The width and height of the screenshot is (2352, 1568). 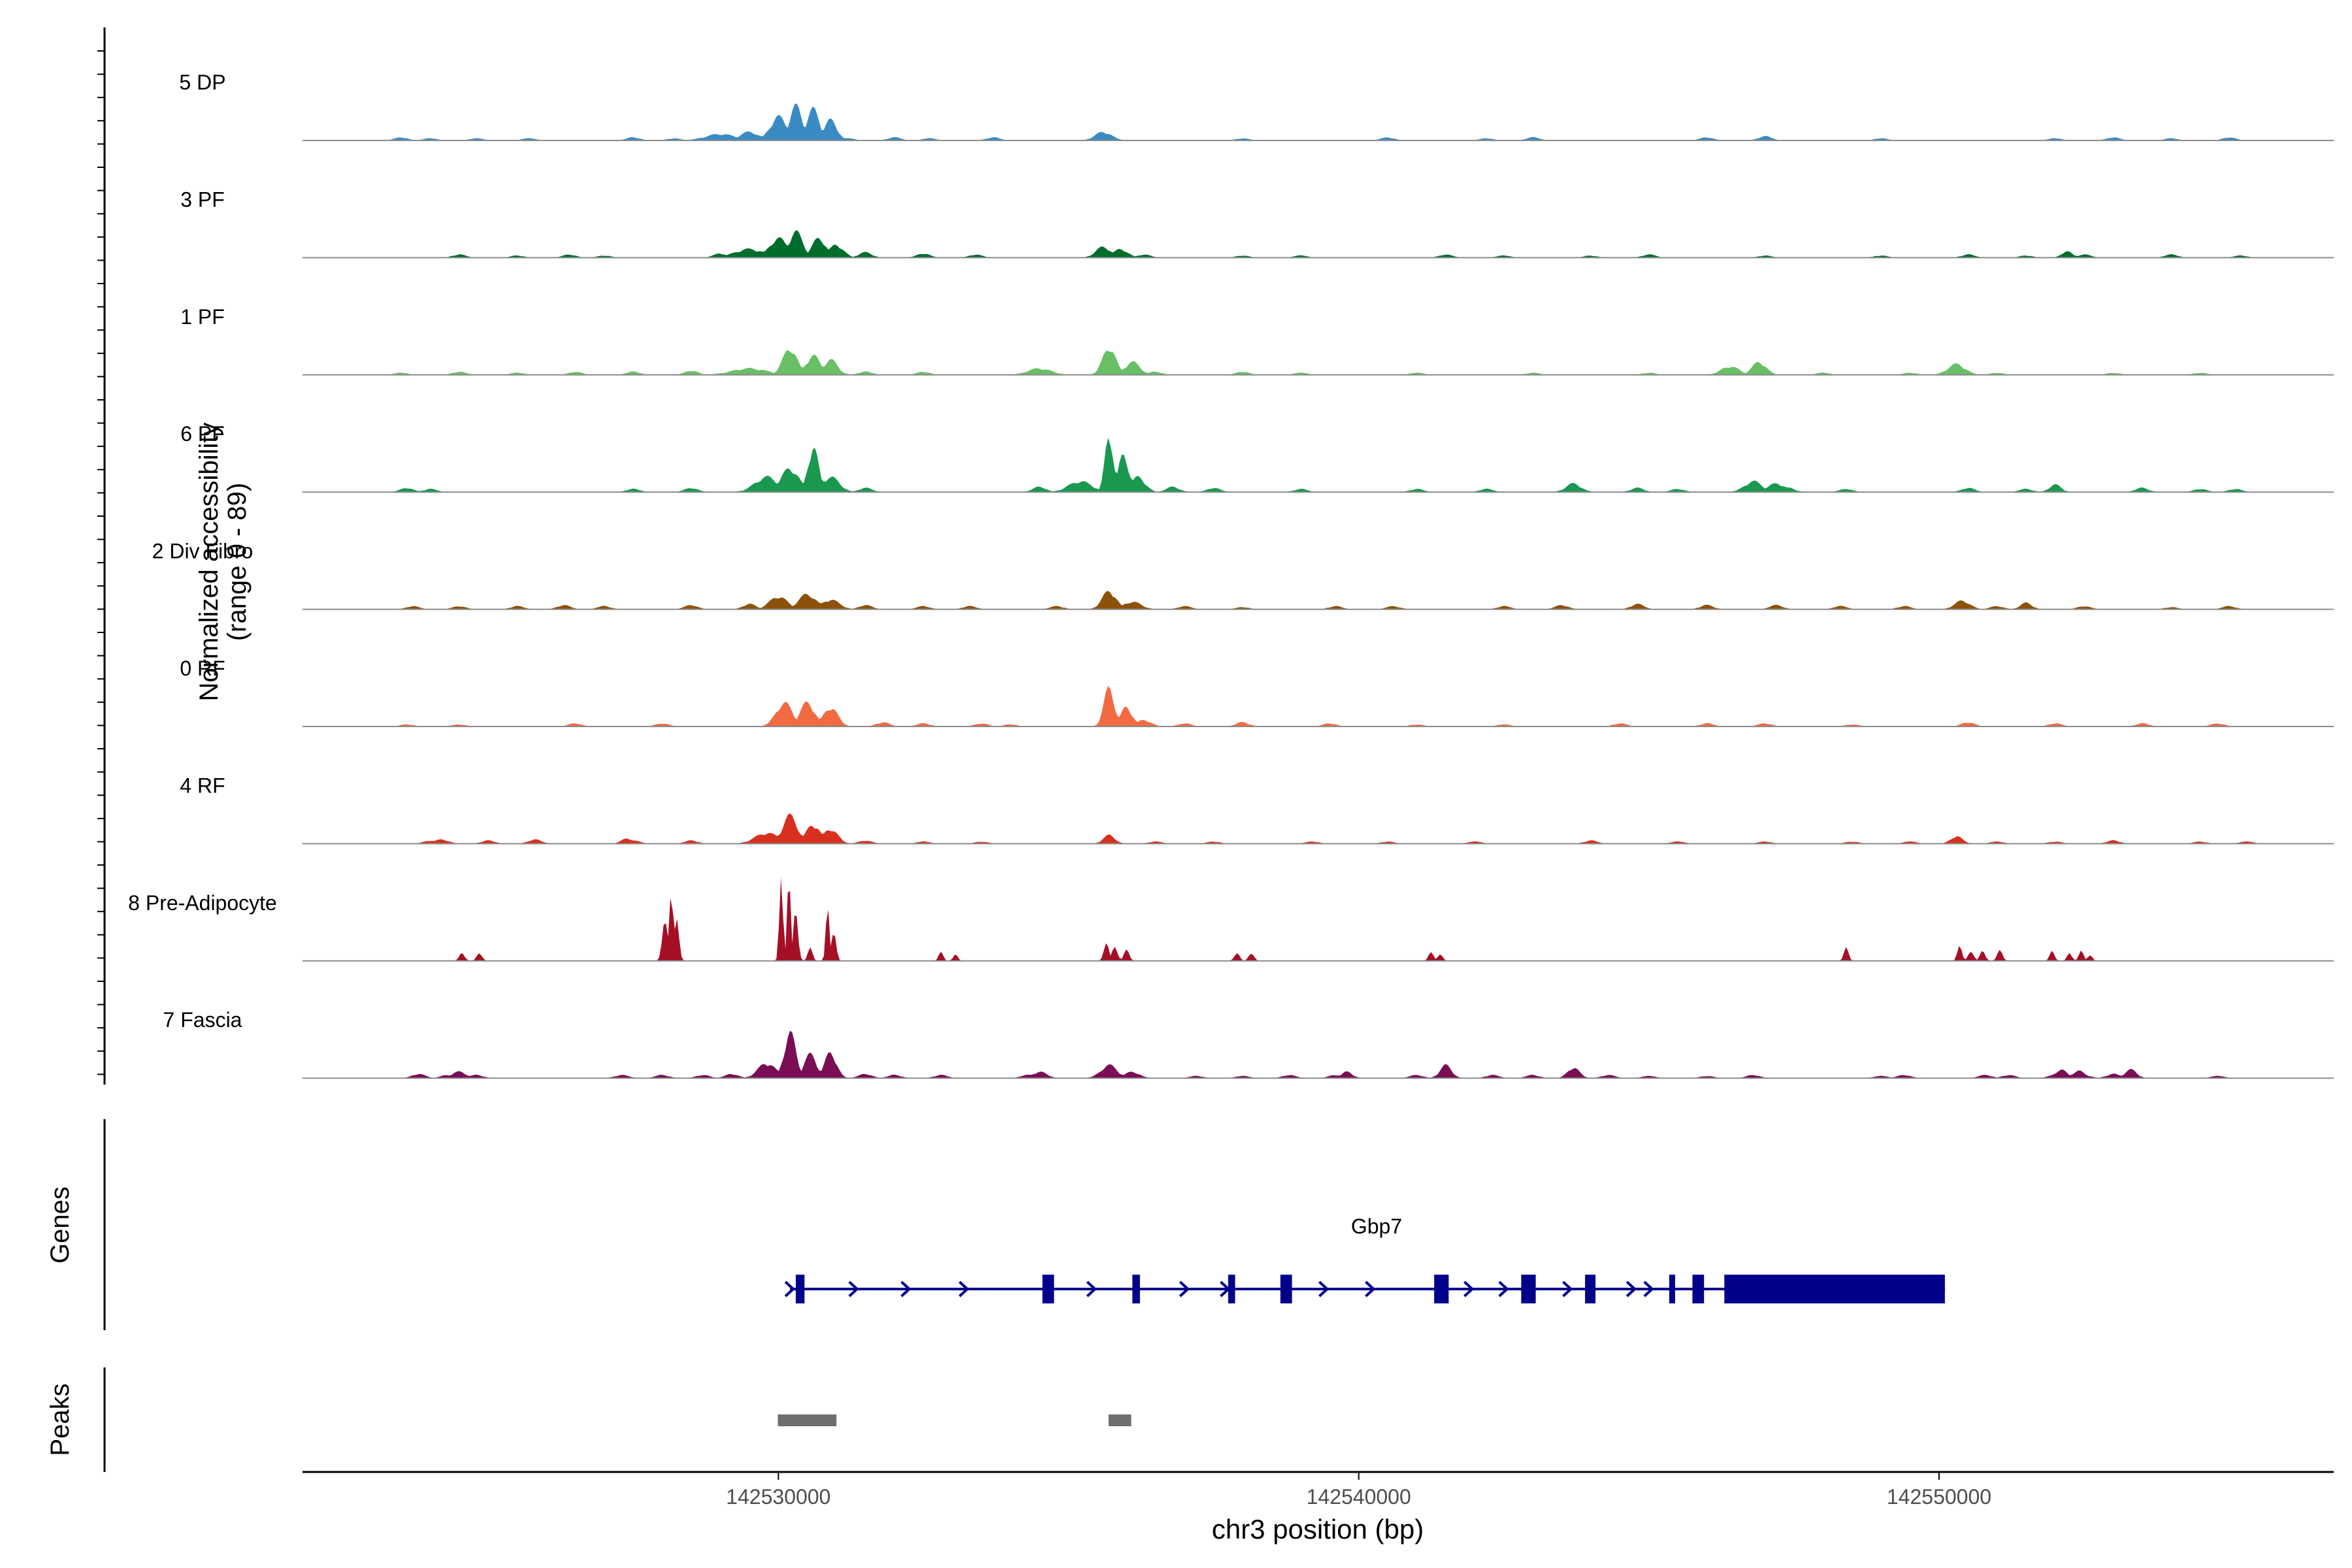 What do you see at coordinates (1364, 1289) in the screenshot?
I see `gene-model` at bounding box center [1364, 1289].